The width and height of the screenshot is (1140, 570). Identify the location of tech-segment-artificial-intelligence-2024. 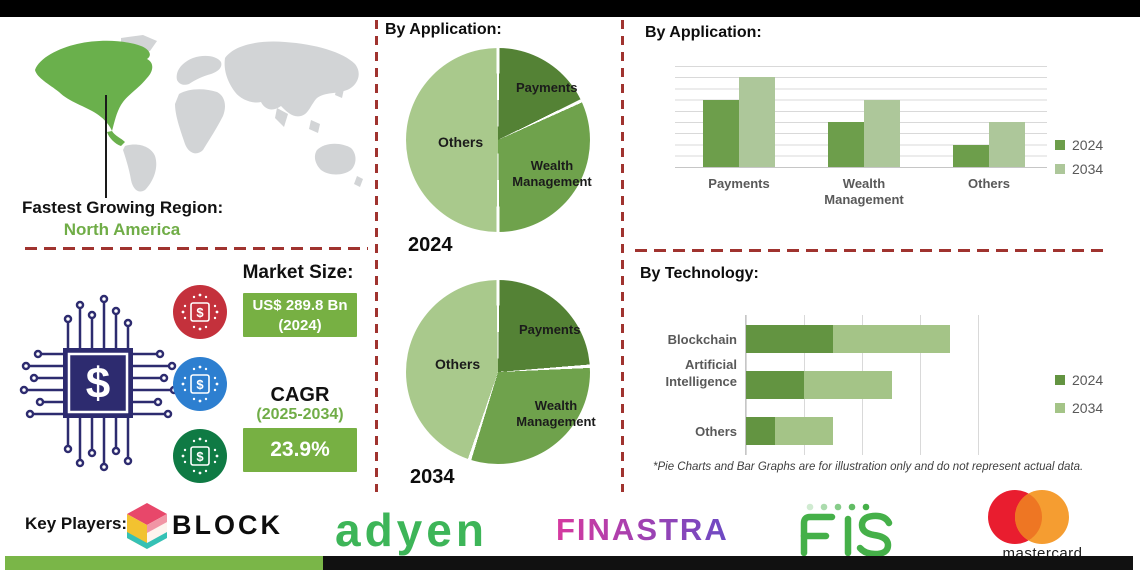
(775, 385).